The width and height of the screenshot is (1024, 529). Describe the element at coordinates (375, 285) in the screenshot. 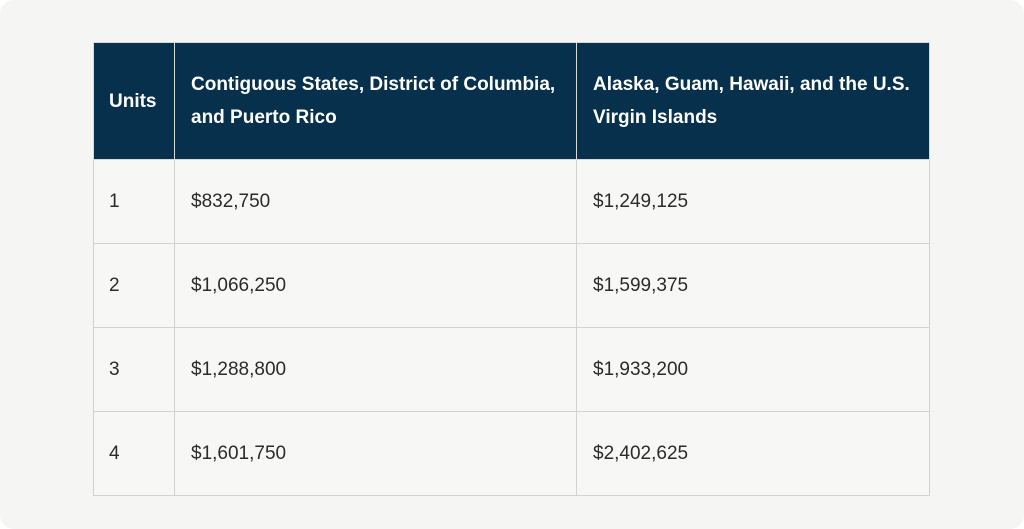

I see `cell-contiguous-limit: $1,066,250` at that location.